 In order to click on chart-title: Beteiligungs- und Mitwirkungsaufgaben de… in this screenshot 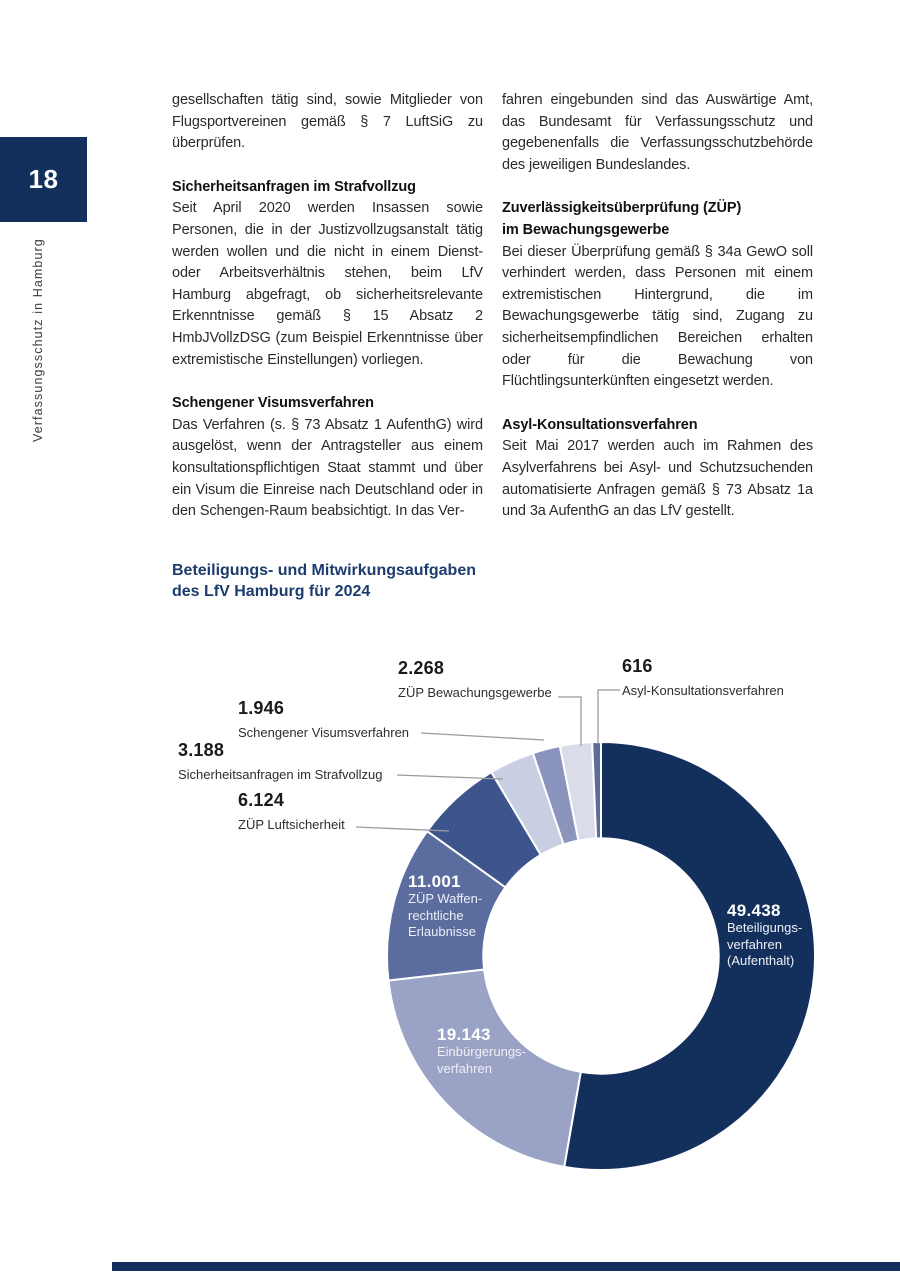, I will do `click(324, 581)`.